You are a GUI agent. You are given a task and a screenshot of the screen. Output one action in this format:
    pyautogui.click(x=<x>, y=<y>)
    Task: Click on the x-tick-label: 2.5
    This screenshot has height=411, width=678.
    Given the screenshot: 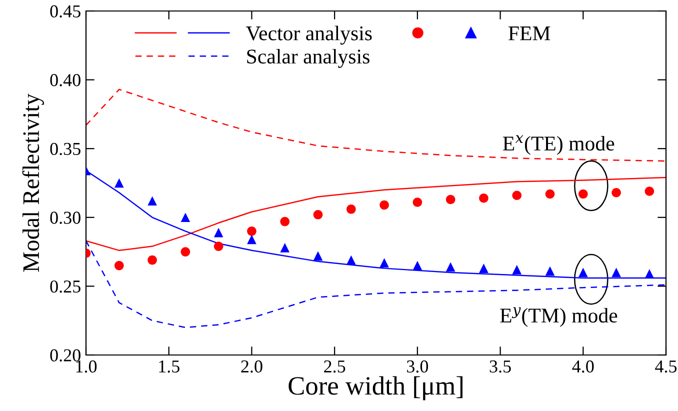 What is the action you would take?
    pyautogui.click(x=335, y=366)
    